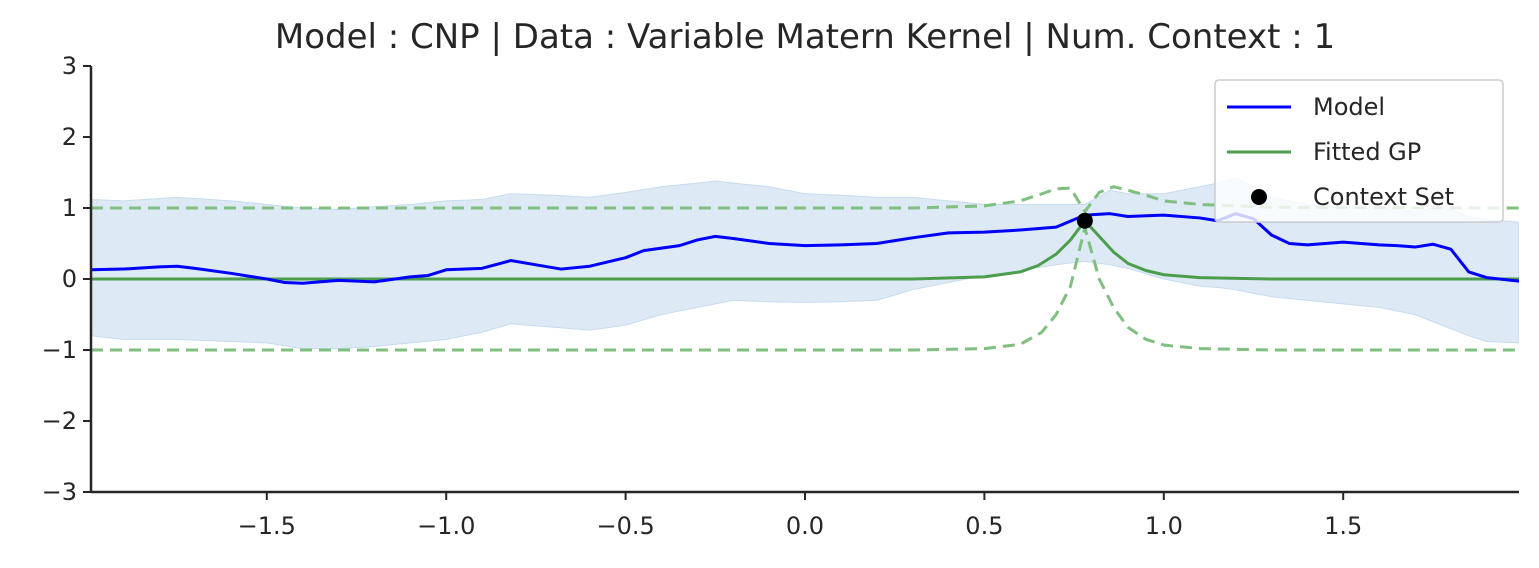  I want to click on x-tick-label: 1.5, so click(1343, 526).